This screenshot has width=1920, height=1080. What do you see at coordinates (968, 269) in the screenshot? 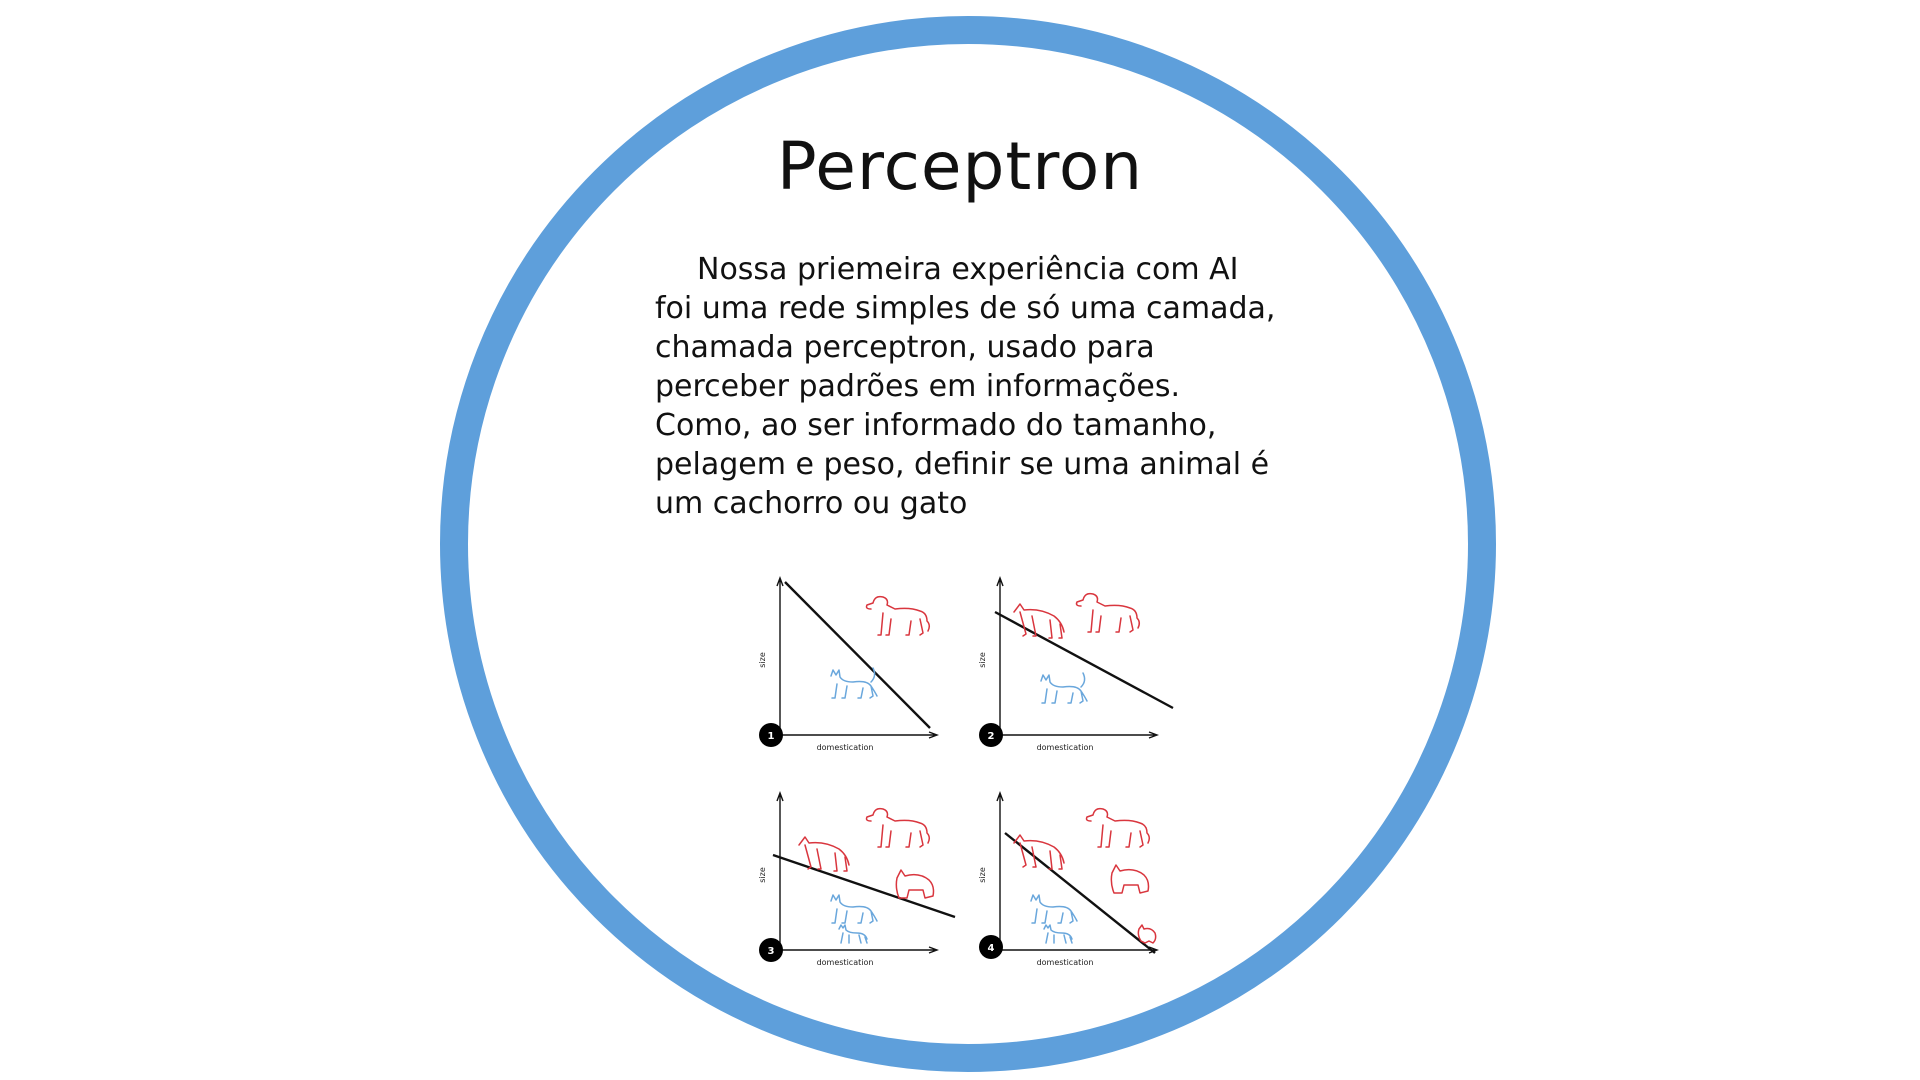
I see `paragraph-line: Nossa priemeira experiência com AI` at bounding box center [968, 269].